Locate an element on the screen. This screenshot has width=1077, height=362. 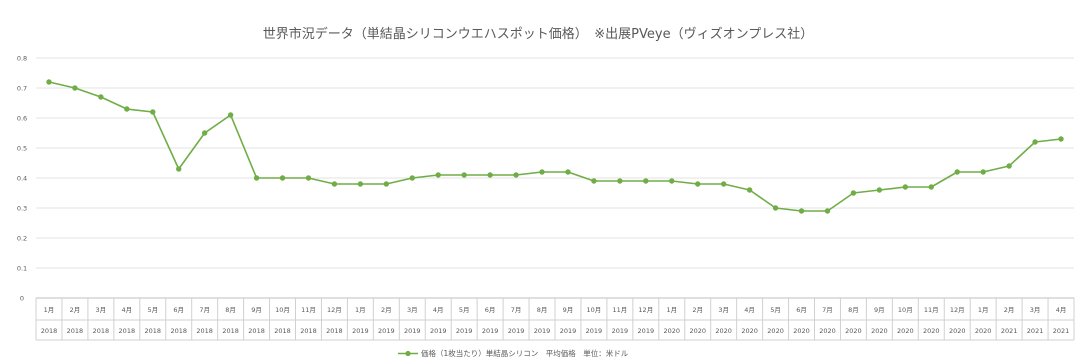
y-tick-label: 0.1 is located at coordinates (22, 269).